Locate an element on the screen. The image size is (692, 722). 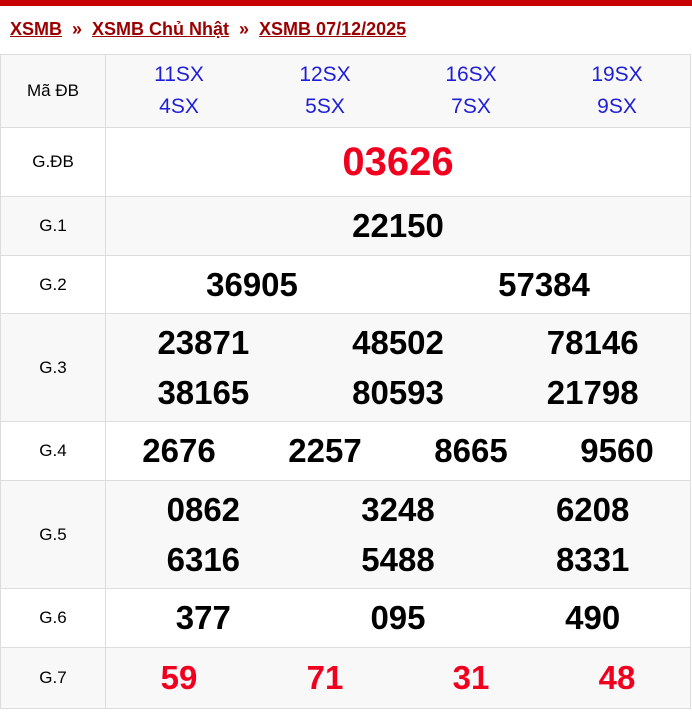
number: 03626 is located at coordinates (398, 162).